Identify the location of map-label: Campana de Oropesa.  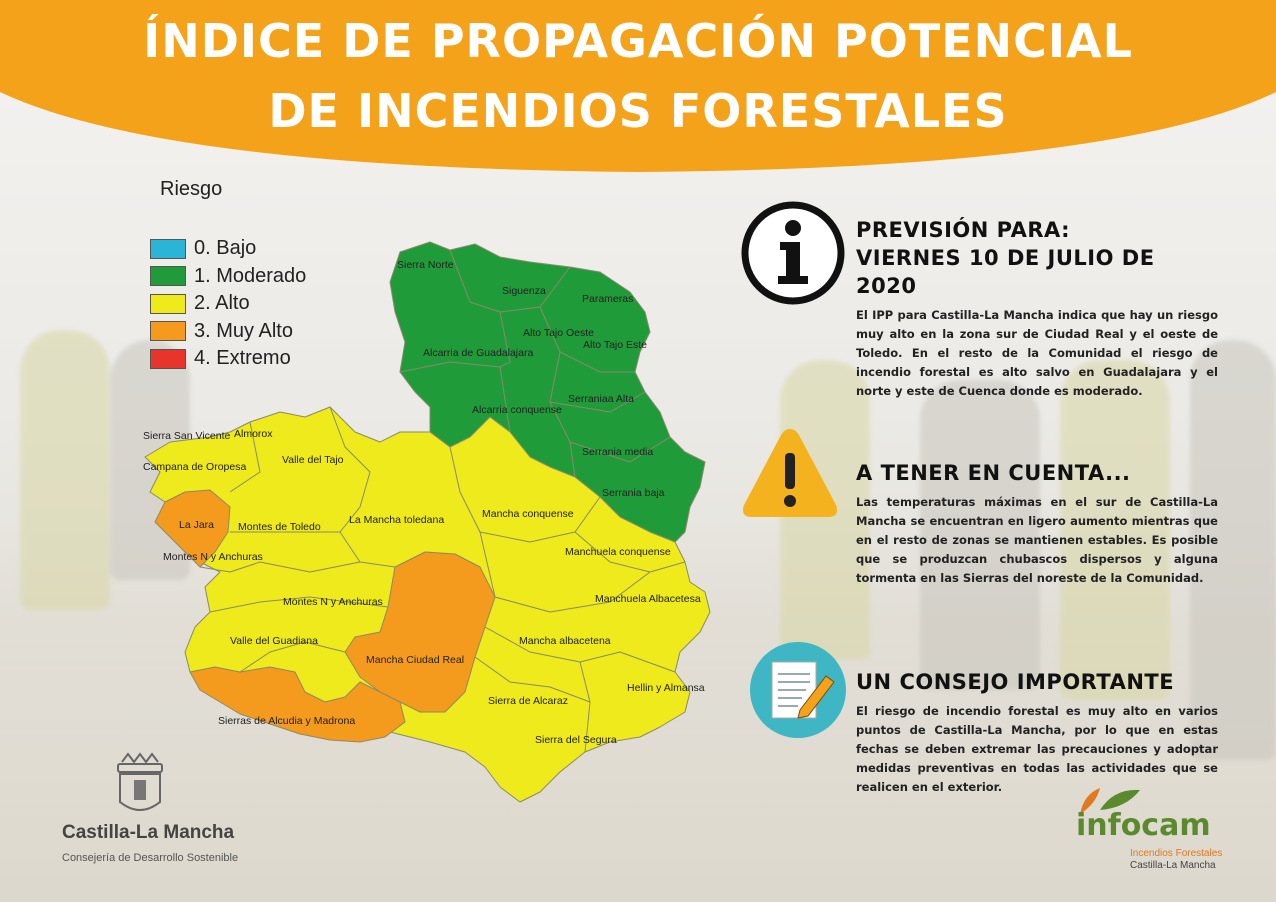
(194, 467).